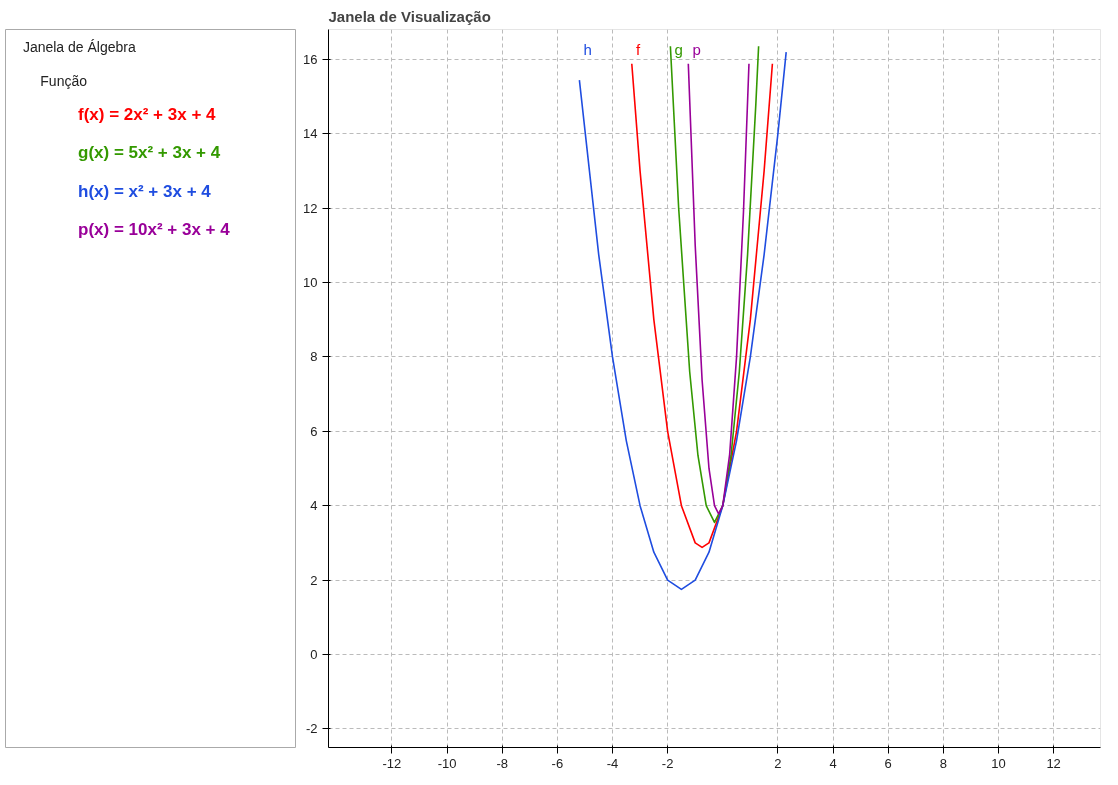 The height and width of the screenshot is (785, 1118). What do you see at coordinates (149, 153) in the screenshot?
I see `text: g(x) = 5x² + 3x + 4` at bounding box center [149, 153].